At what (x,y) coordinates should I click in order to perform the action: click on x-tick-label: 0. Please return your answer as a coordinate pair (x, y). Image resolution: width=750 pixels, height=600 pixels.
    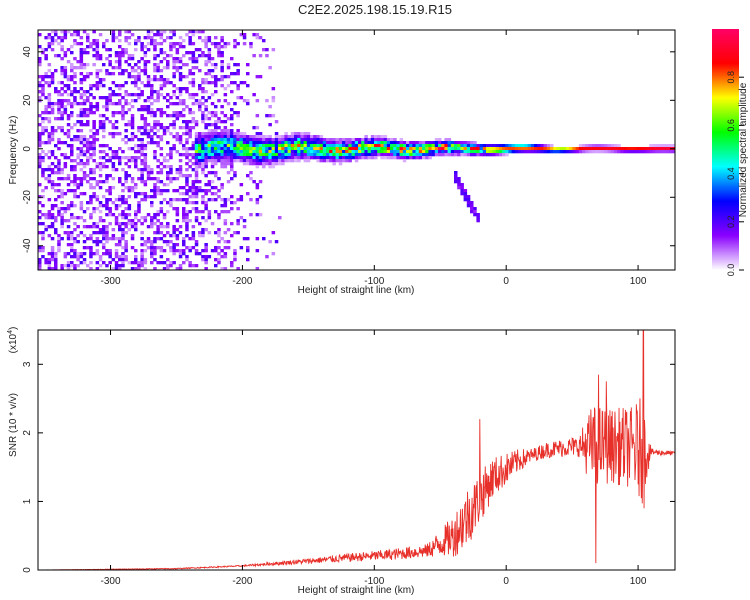
    Looking at the image, I should click on (506, 581).